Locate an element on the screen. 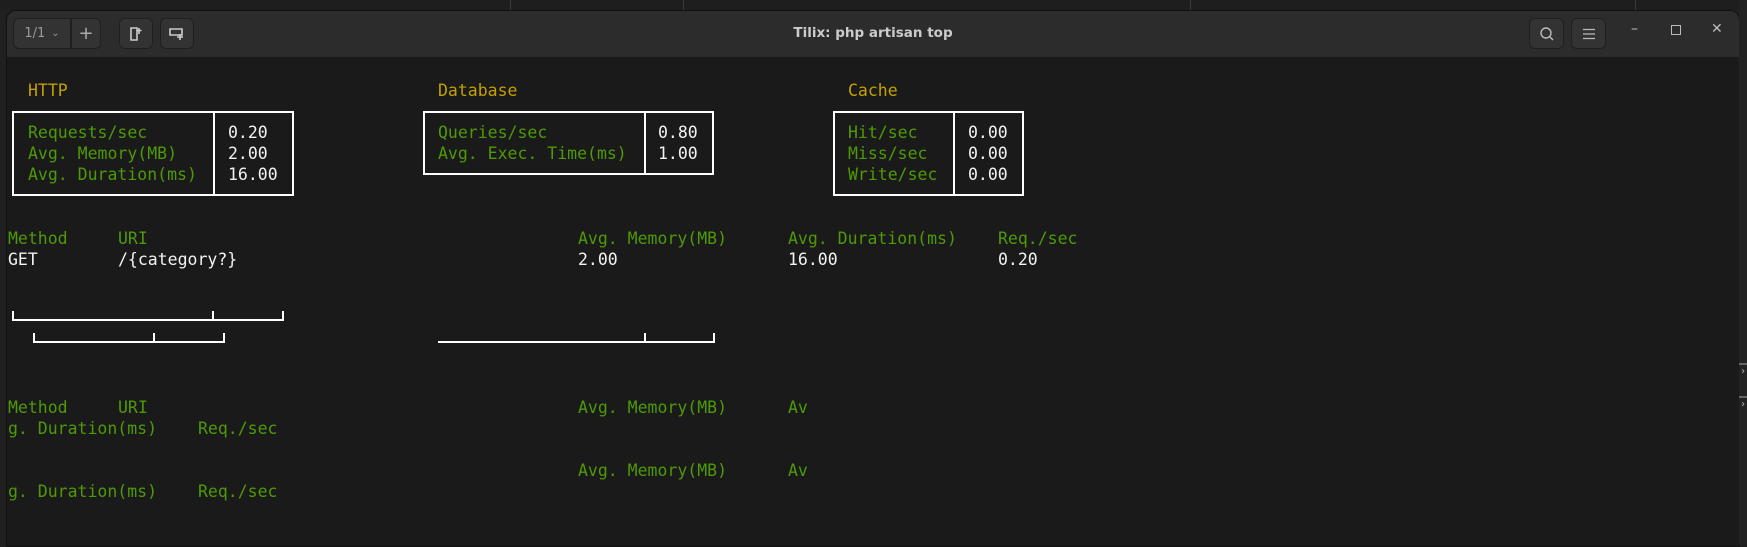 This screenshot has height=547, width=1747. session-switcher-button: 1/1 ⌄ is located at coordinates (42, 33).